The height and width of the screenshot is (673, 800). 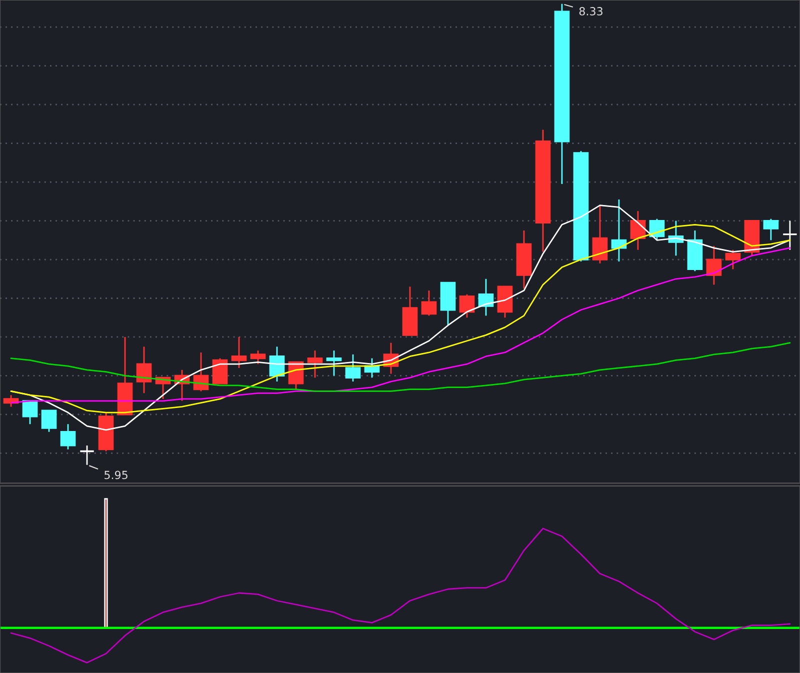 I want to click on annotation: 5.95, so click(x=116, y=475).